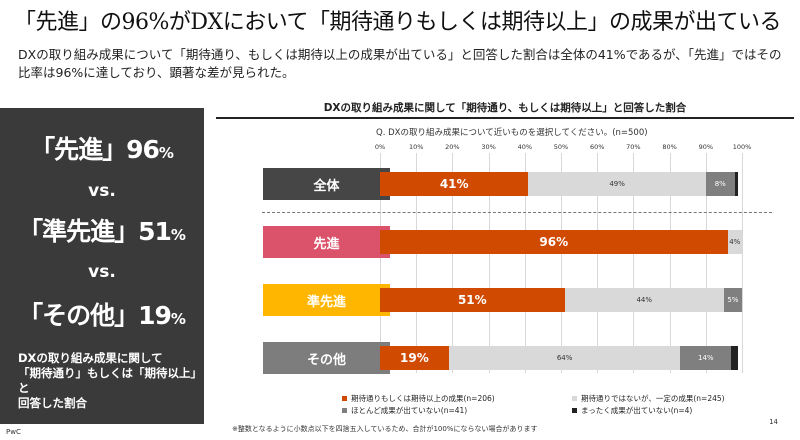  Describe the element at coordinates (488, 147) in the screenshot. I see `x-tick-label: 30%` at that location.